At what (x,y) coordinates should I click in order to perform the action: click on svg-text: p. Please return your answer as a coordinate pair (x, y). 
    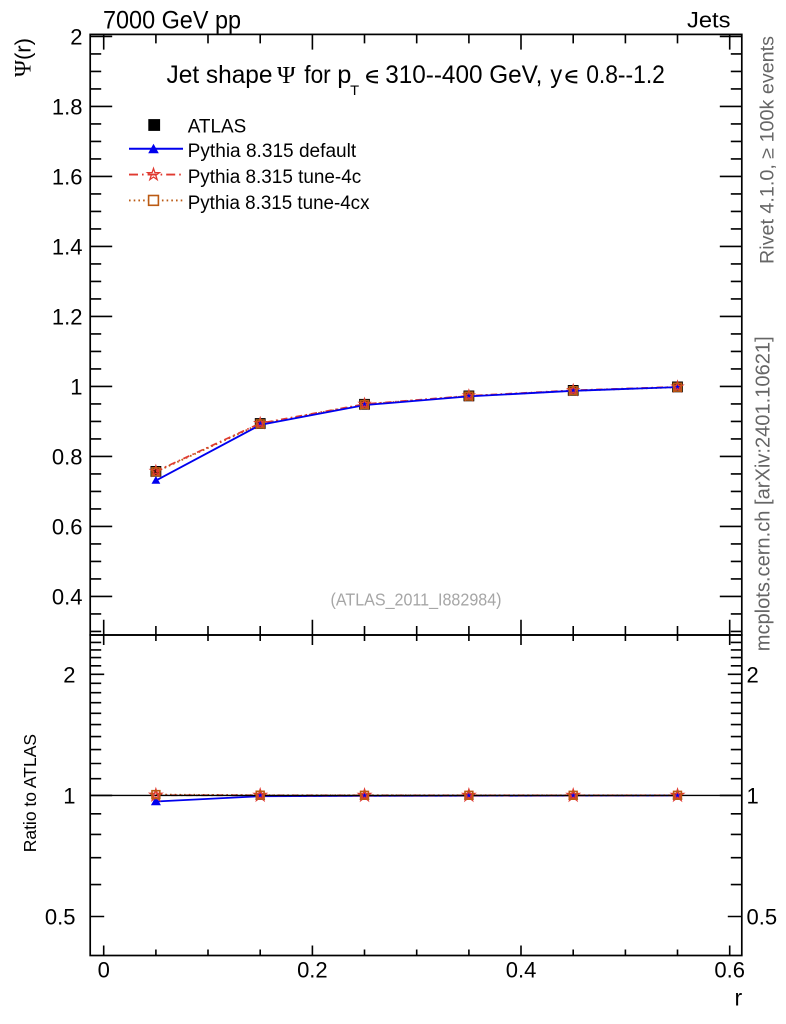
    Looking at the image, I should click on (344, 75).